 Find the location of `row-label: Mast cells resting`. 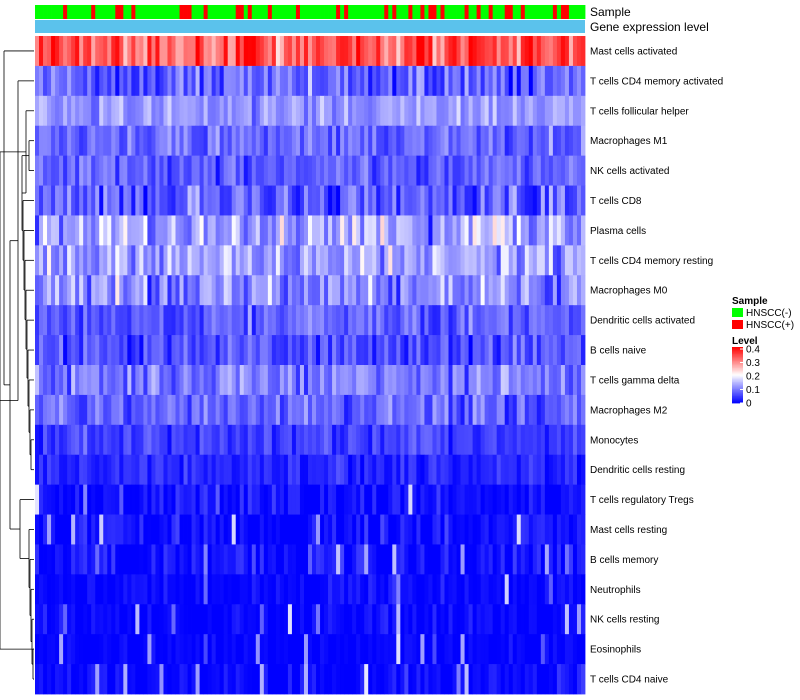

row-label: Mast cells resting is located at coordinates (628, 530).